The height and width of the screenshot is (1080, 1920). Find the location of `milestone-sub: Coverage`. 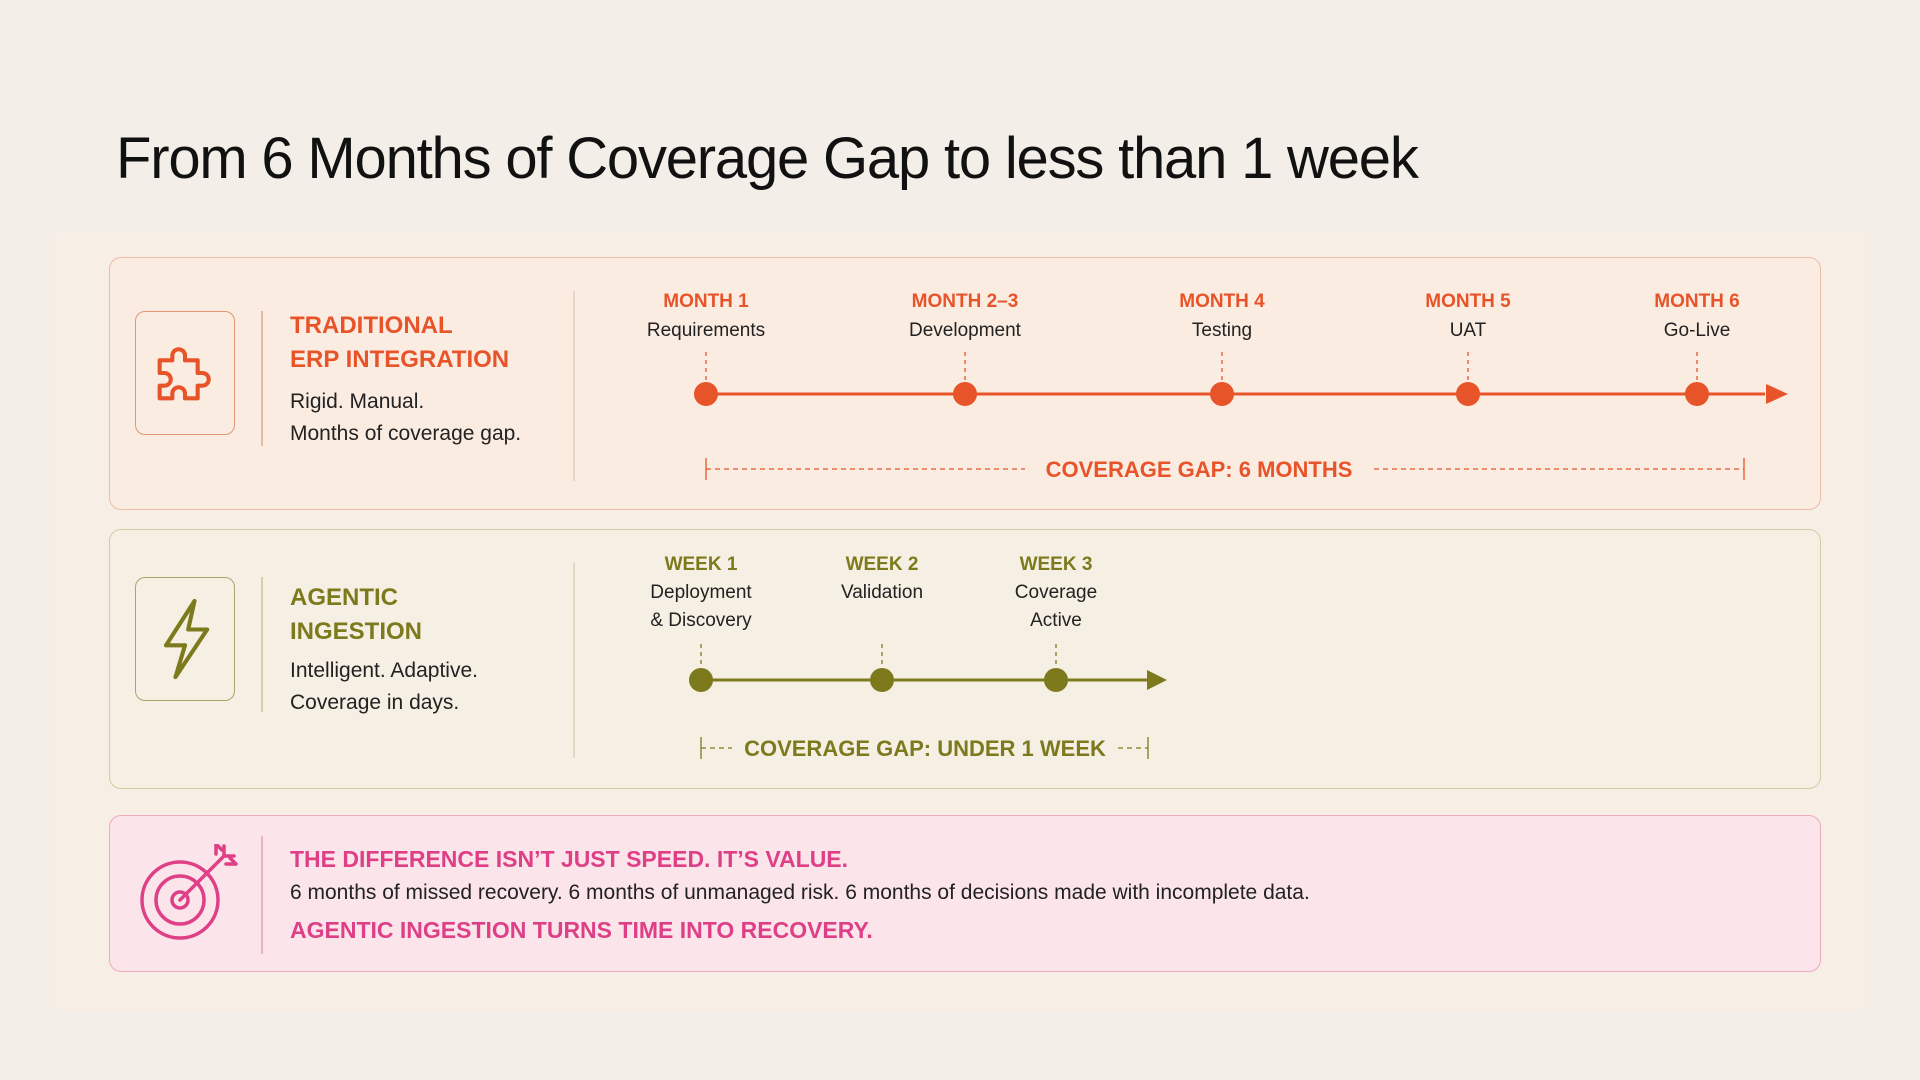

milestone-sub: Coverage is located at coordinates (1056, 592).